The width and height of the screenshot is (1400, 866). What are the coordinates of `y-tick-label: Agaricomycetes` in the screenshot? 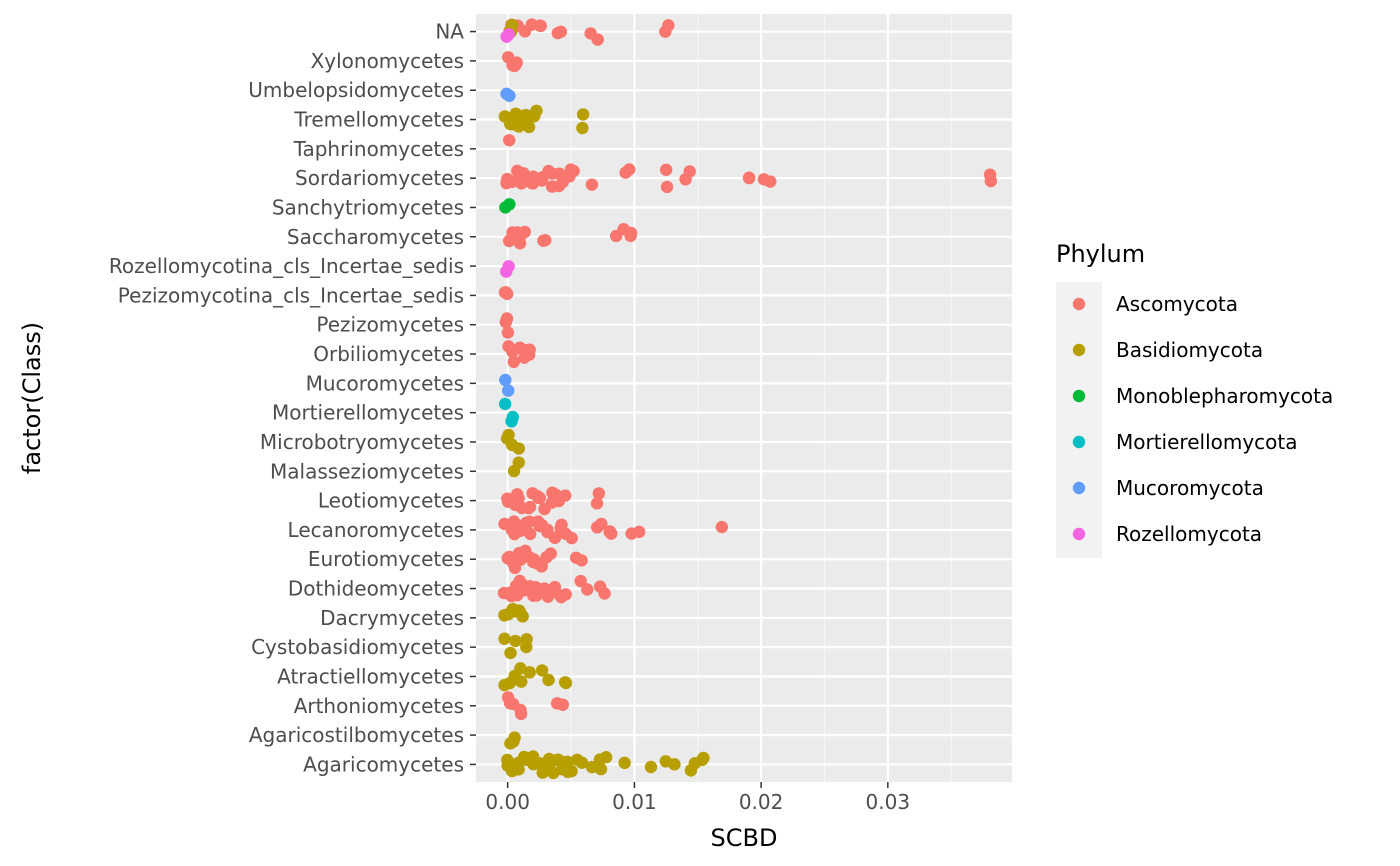 It's located at (383, 764).